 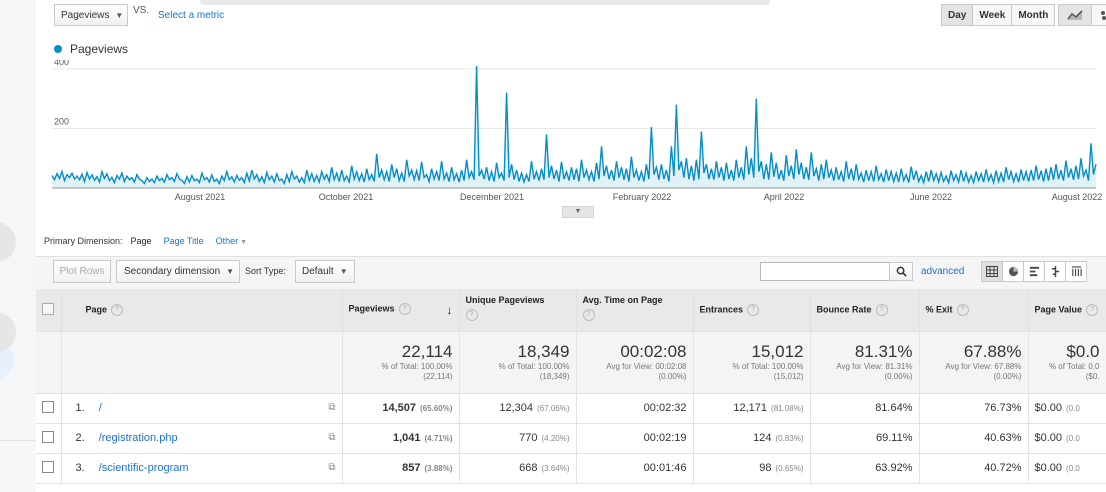 What do you see at coordinates (635, 310) in the screenshot?
I see `column-header-avg-time: Avg. Time on Page?` at bounding box center [635, 310].